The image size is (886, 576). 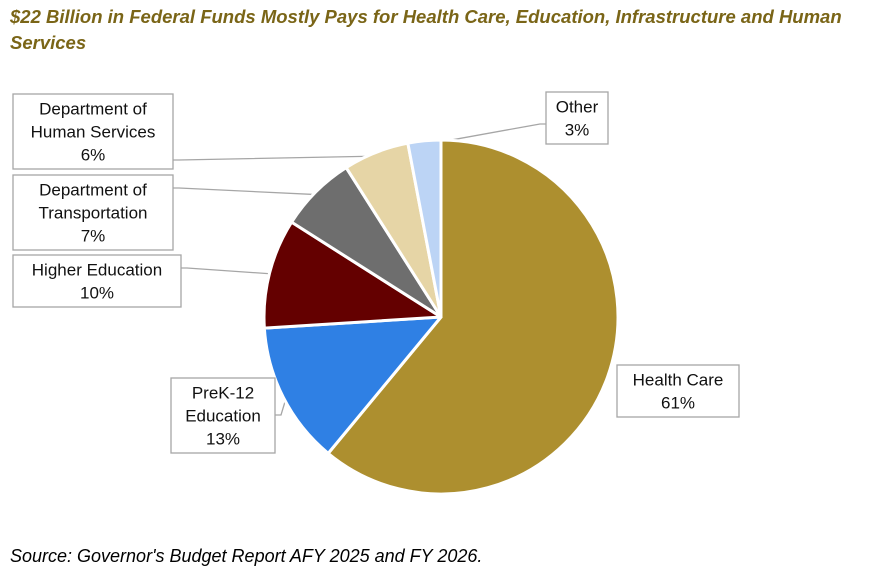 What do you see at coordinates (577, 118) in the screenshot?
I see `callout-box-other` at bounding box center [577, 118].